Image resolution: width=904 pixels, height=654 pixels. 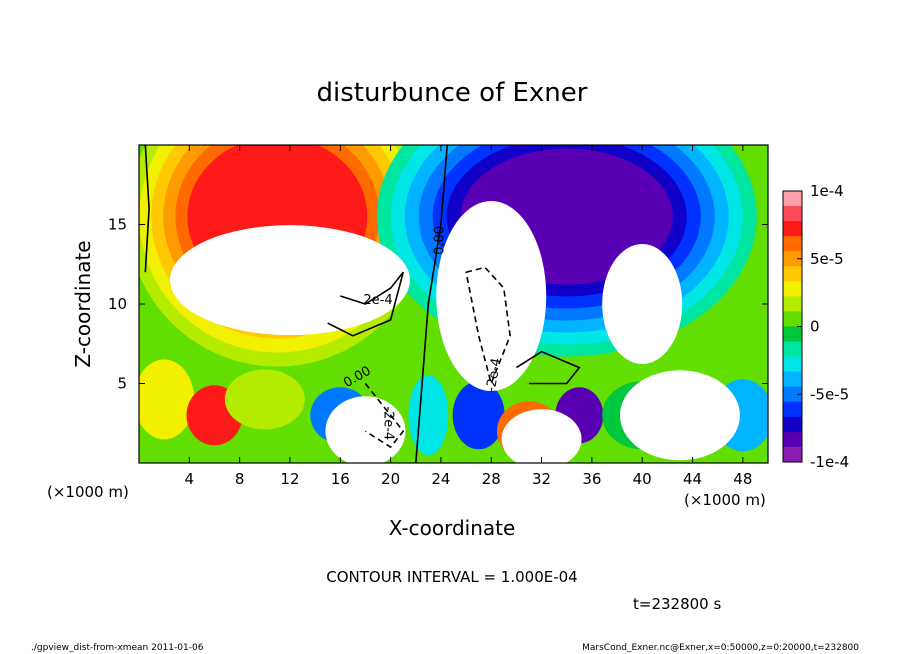 I want to click on contour-label-2: -2e-4, so click(x=387, y=423).